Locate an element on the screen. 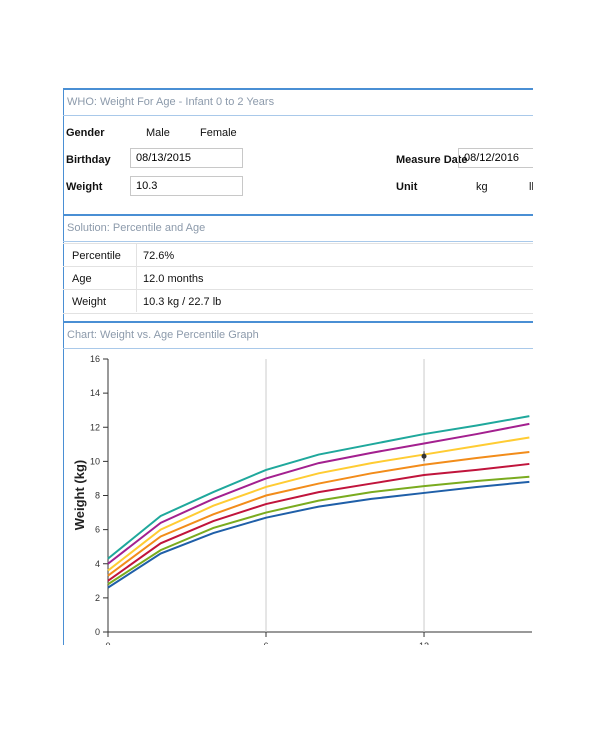 The height and width of the screenshot is (730, 600). y-axis-label: Weight (kg) is located at coordinates (79, 495).